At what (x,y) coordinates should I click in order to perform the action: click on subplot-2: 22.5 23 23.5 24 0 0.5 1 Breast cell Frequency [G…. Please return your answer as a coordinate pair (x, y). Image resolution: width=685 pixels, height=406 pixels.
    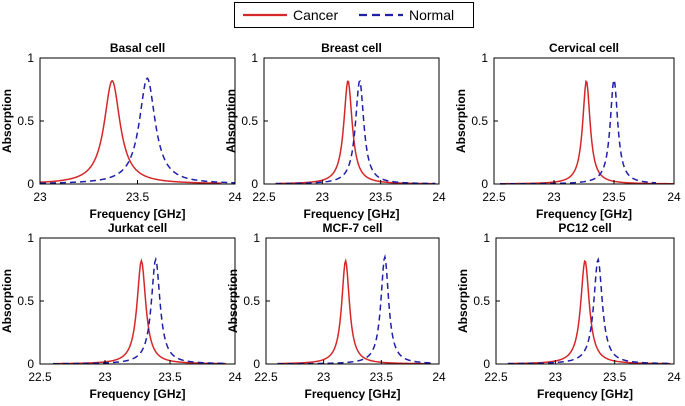
    Looking at the image, I should click on (335, 131).